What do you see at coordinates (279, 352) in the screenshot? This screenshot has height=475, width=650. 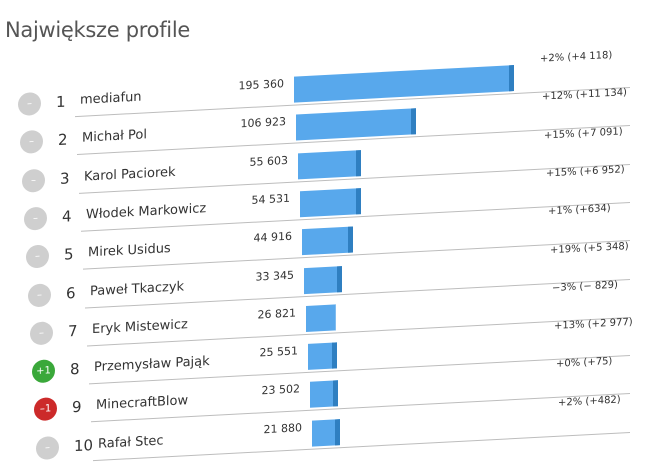 I see `follower-count: 25 551` at bounding box center [279, 352].